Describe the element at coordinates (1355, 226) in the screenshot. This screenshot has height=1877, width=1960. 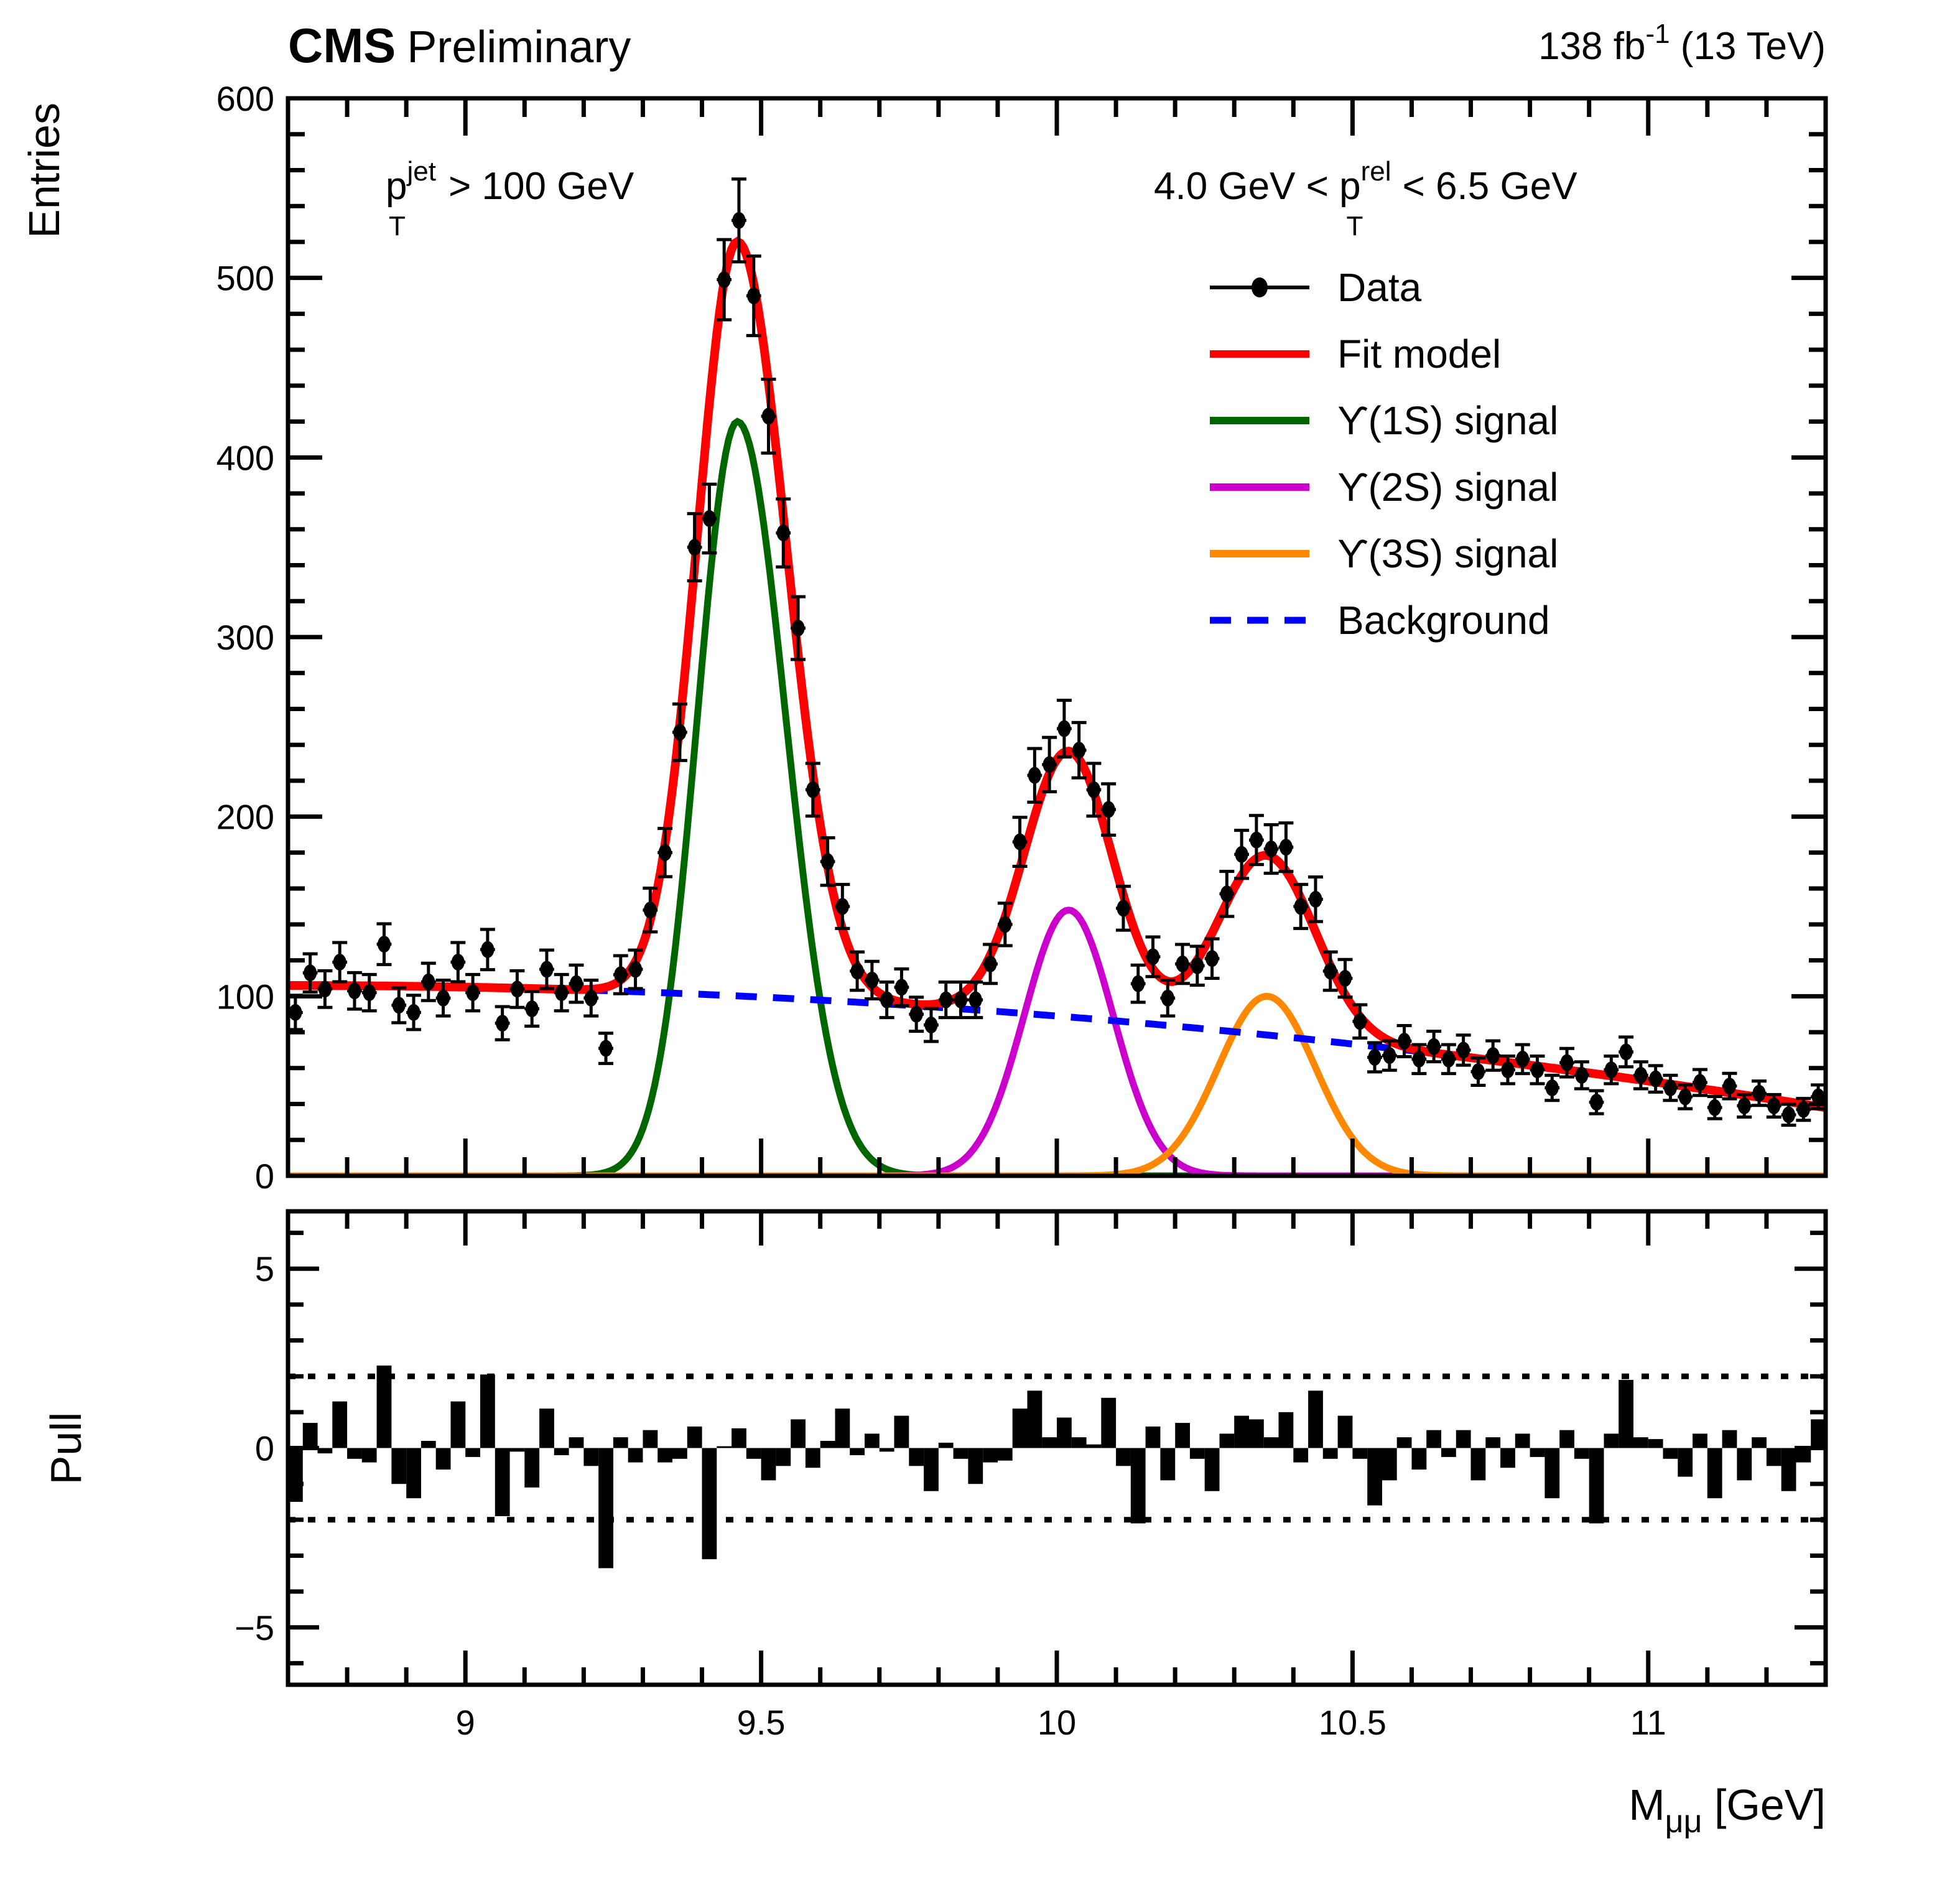
I see `rel-pt-subscript: T` at that location.